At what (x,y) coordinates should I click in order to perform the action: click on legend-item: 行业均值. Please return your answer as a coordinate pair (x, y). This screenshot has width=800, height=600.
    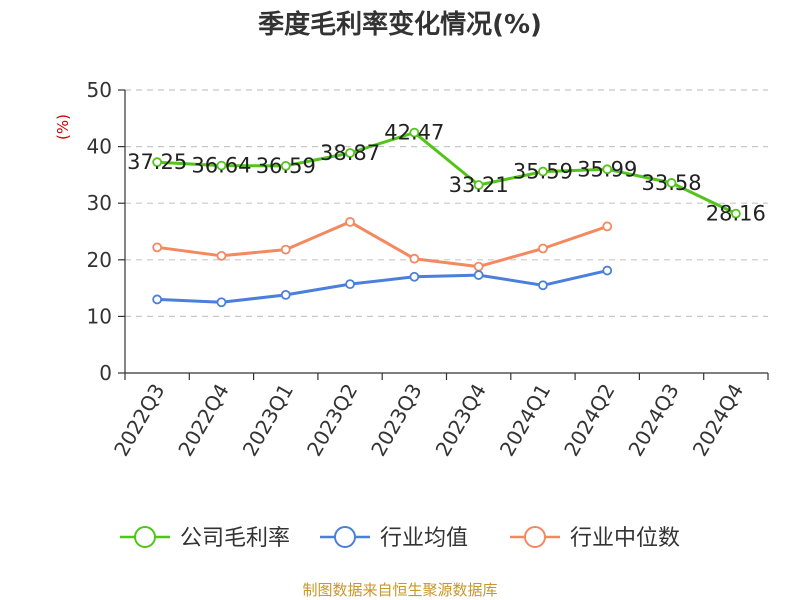
    Looking at the image, I should click on (394, 538).